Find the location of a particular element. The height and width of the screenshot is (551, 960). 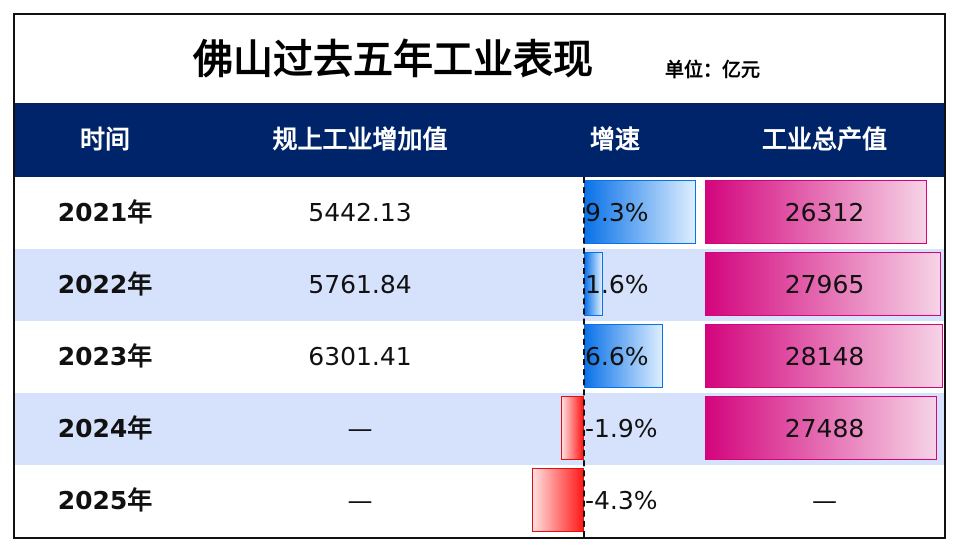

output-label: 27488 is located at coordinates (824, 428).